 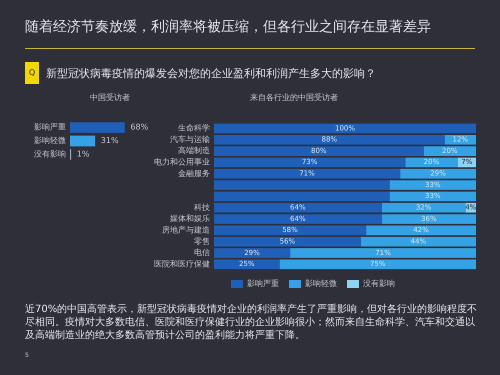 What do you see at coordinates (50, 141) in the screenshot?
I see `y-tick-label: 影响轻微` at bounding box center [50, 141].